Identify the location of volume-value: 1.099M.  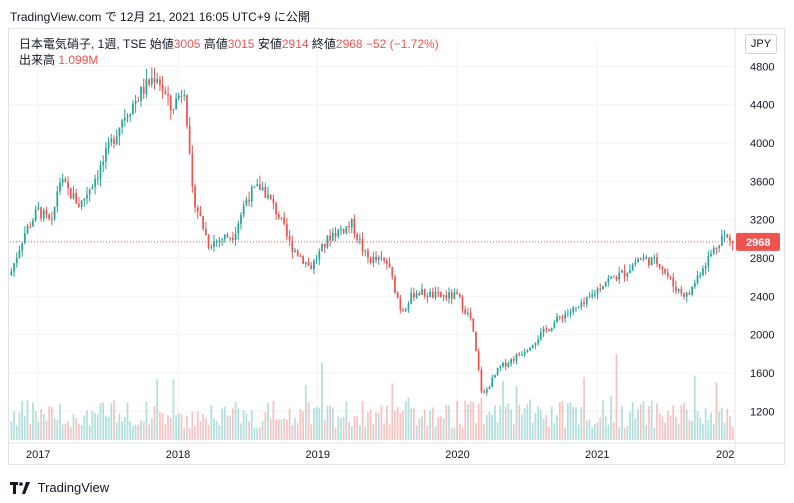
(78, 60).